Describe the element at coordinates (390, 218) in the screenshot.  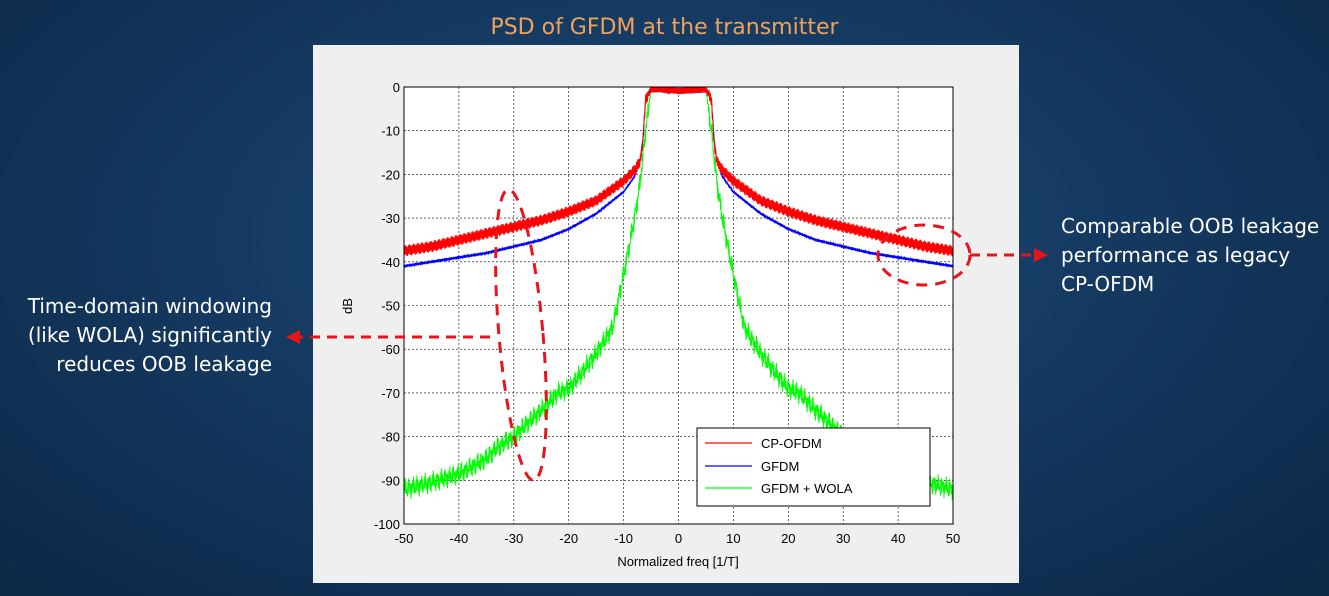
I see `y-tick-label: -30` at that location.